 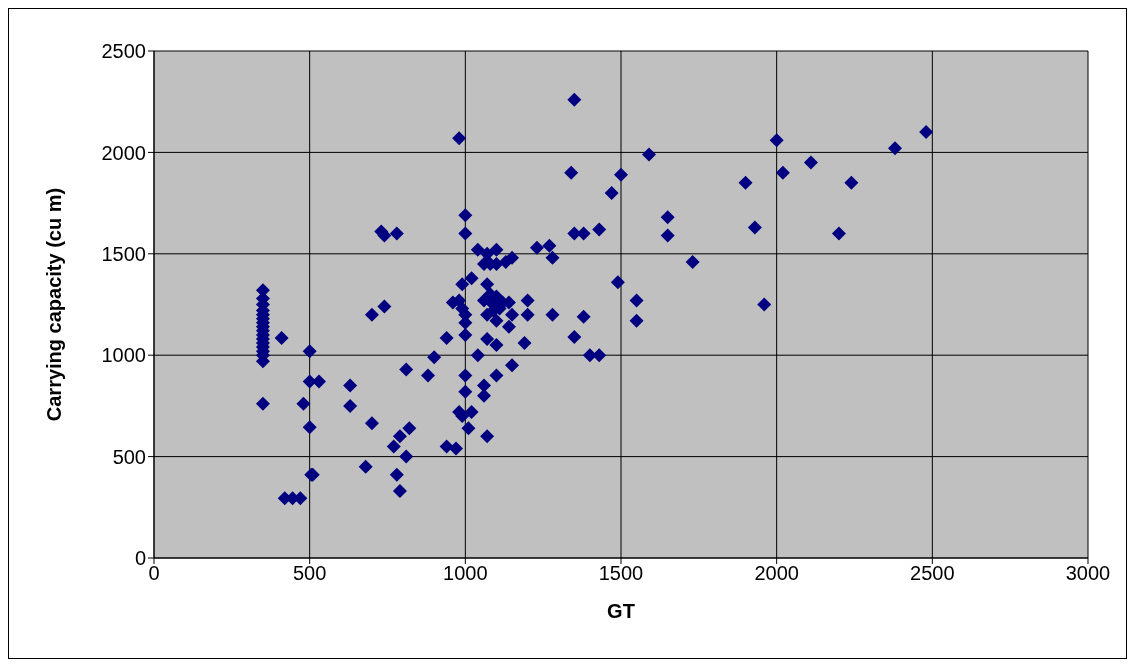 I want to click on x-tick-label: 1000, so click(x=465, y=573).